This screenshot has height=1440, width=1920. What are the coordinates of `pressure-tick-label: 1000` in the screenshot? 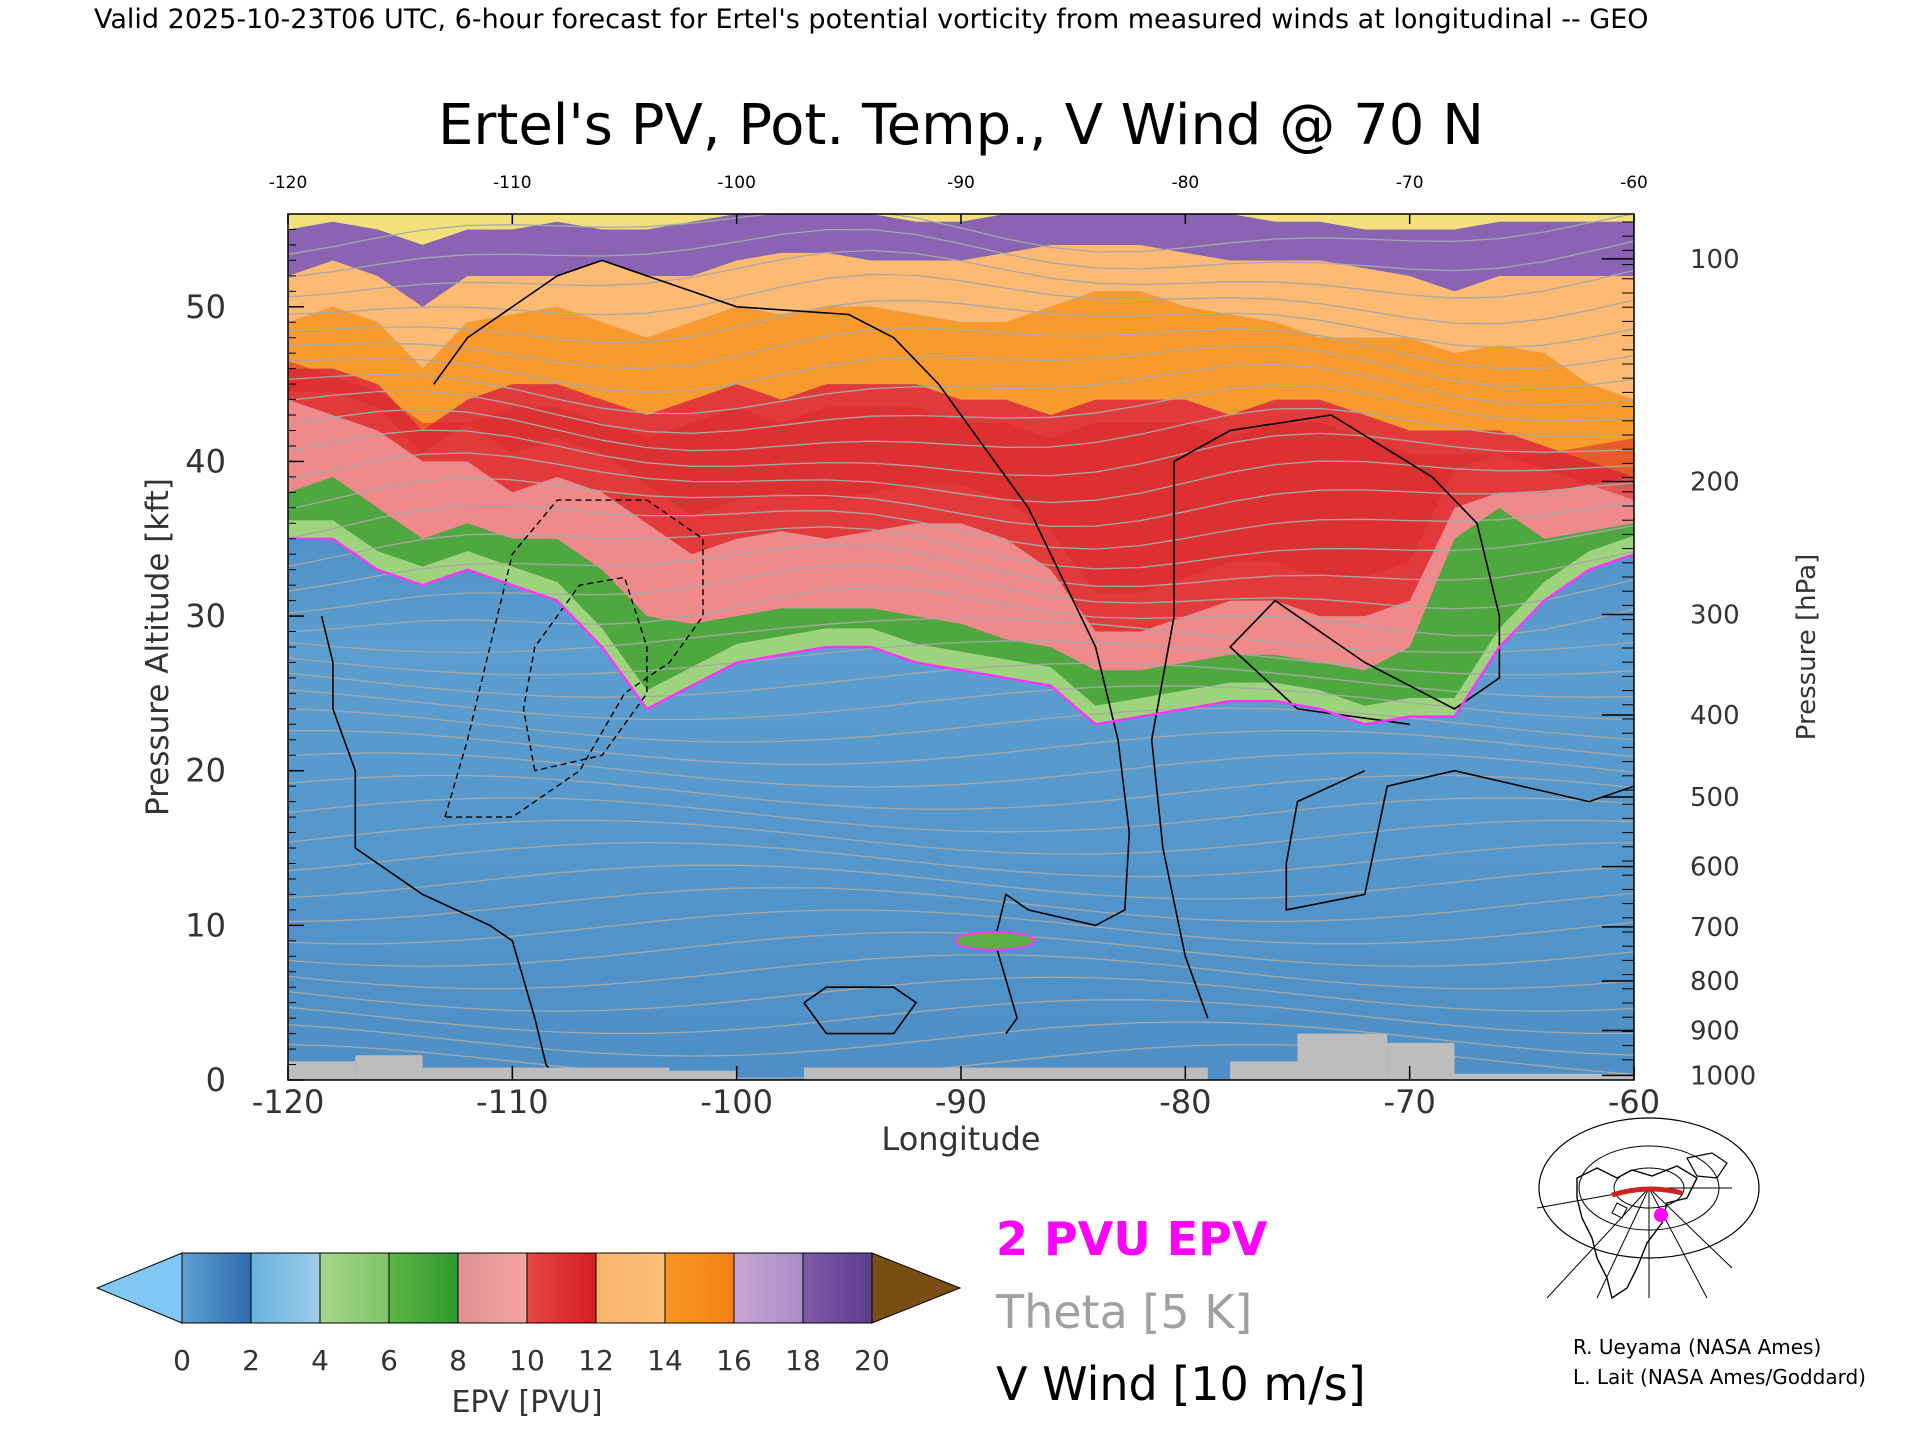 It's located at (1723, 1076).